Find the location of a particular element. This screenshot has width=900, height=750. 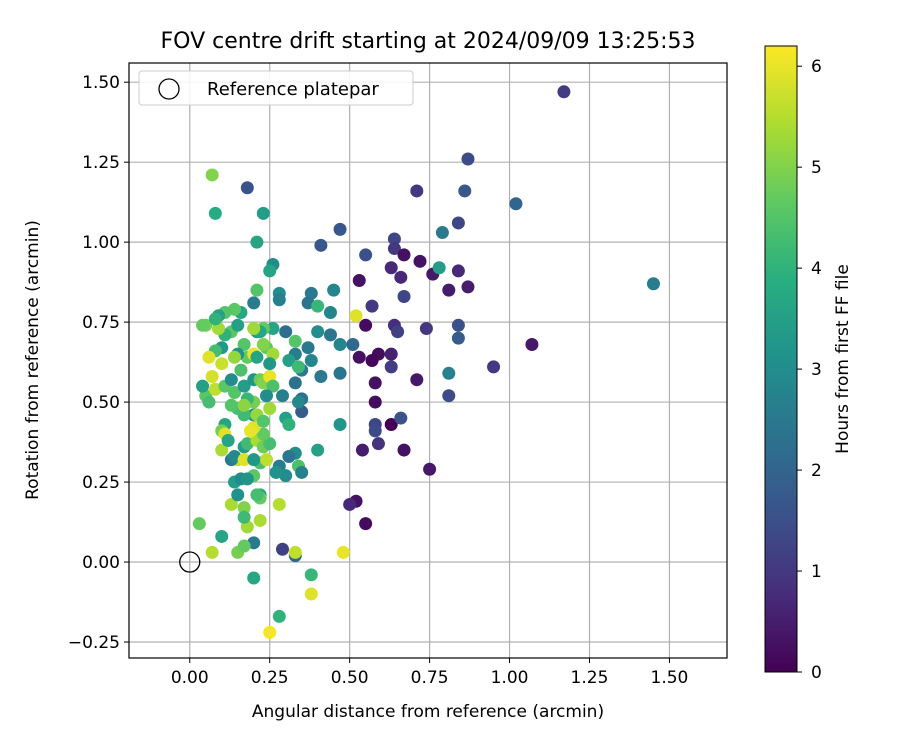

x-tick-label: 0.25 is located at coordinates (270, 678).